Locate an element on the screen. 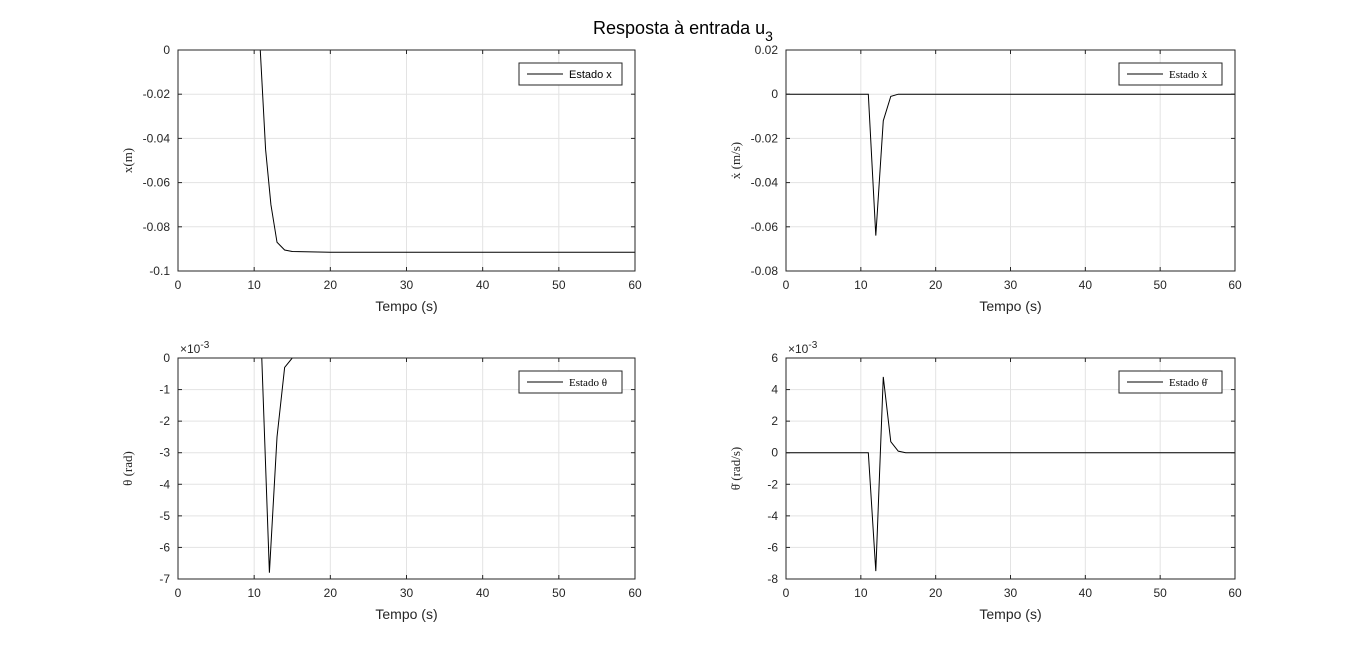 The image size is (1366, 651). y-axis-label: x(m) is located at coordinates (127, 160).